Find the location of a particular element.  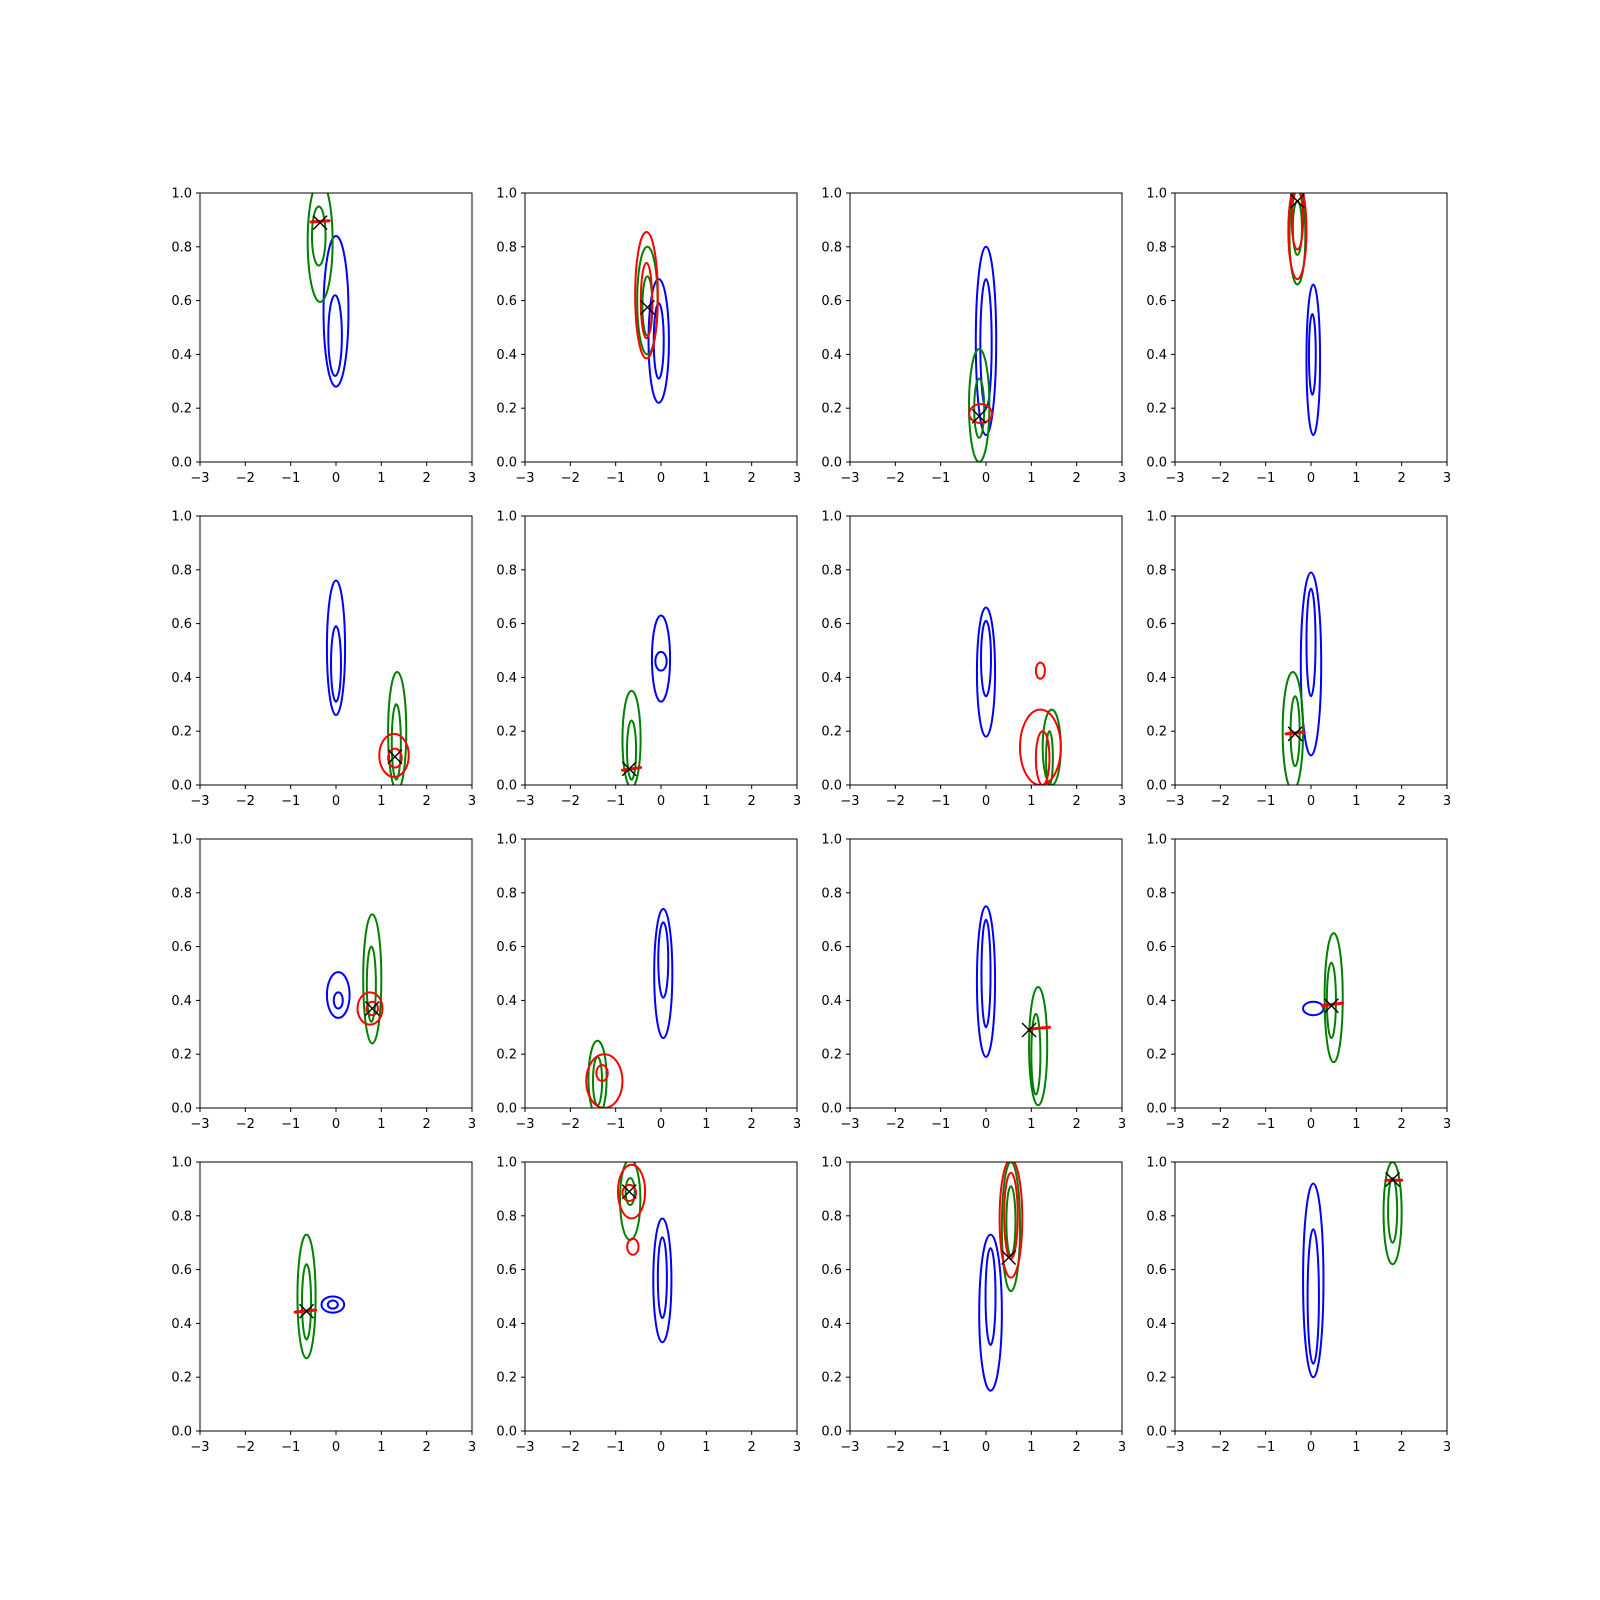

subplot-13: −3 −2 −1 0 1 2 3 0.0 0.2 0.4 0.6 0.8 1.0 is located at coordinates (323, 1306).